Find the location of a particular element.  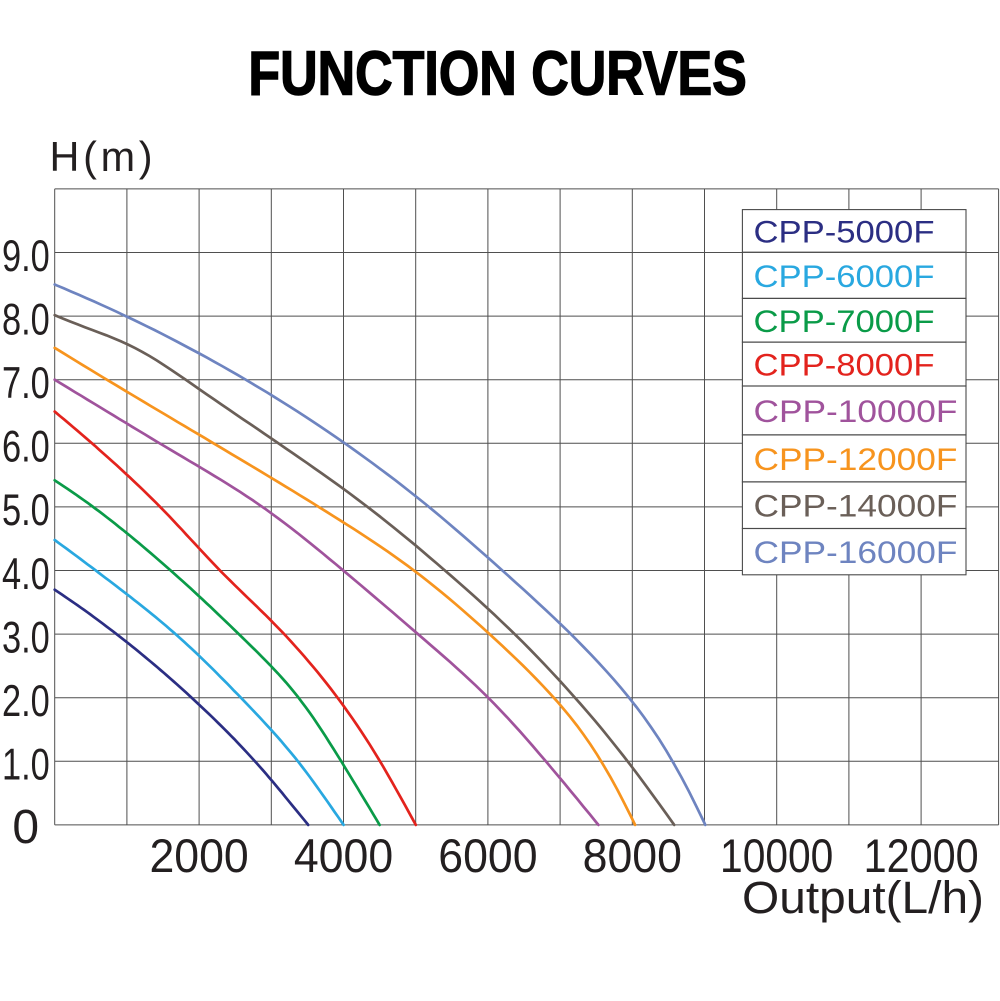

svg-text: 6.0 is located at coordinates (26, 447).